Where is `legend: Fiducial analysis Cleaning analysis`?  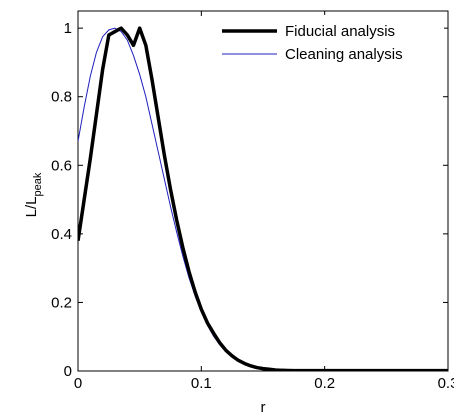 legend: Fiducial analysis Cleaning analysis is located at coordinates (327, 41).